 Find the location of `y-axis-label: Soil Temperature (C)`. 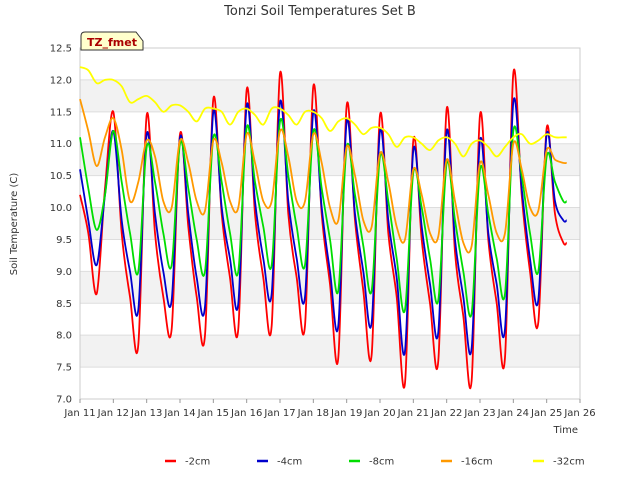

y-axis-label: Soil Temperature (C) is located at coordinates (14, 224).